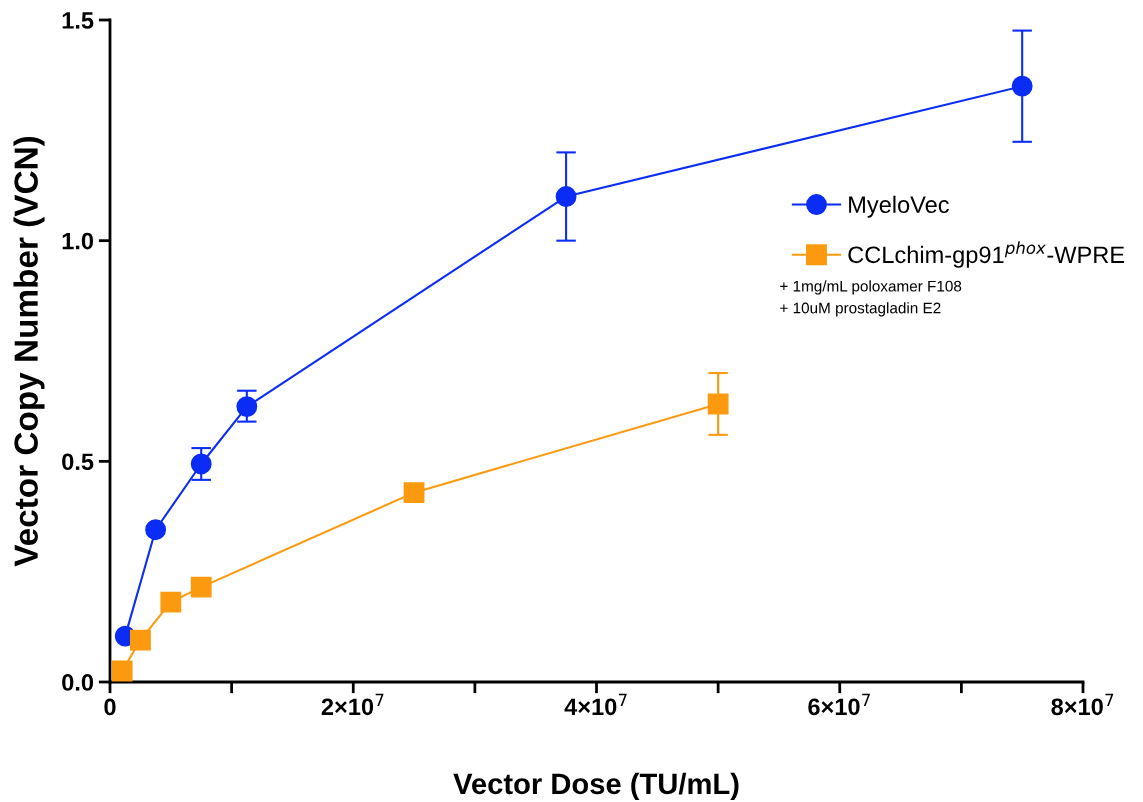  Describe the element at coordinates (596, 786) in the screenshot. I see `x-axis-title: Vector Dose (TU/mL)` at that location.